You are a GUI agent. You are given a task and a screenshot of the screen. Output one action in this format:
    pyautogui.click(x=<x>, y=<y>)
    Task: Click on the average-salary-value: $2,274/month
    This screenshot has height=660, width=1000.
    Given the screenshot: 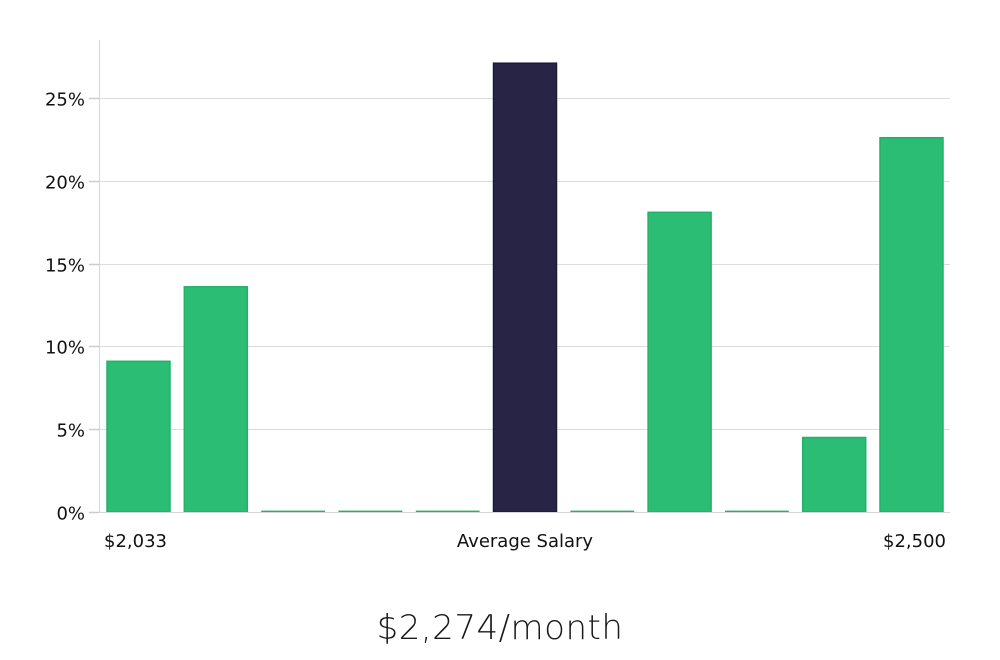 What is the action you would take?
    pyautogui.click(x=500, y=628)
    